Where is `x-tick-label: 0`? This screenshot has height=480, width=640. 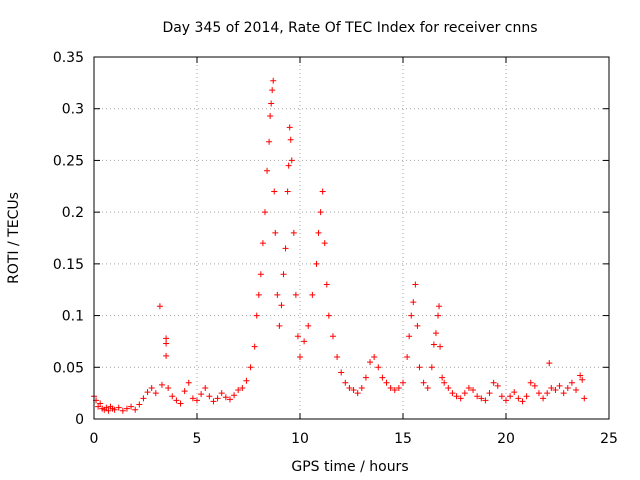 x-tick-label: 0 is located at coordinates (94, 439).